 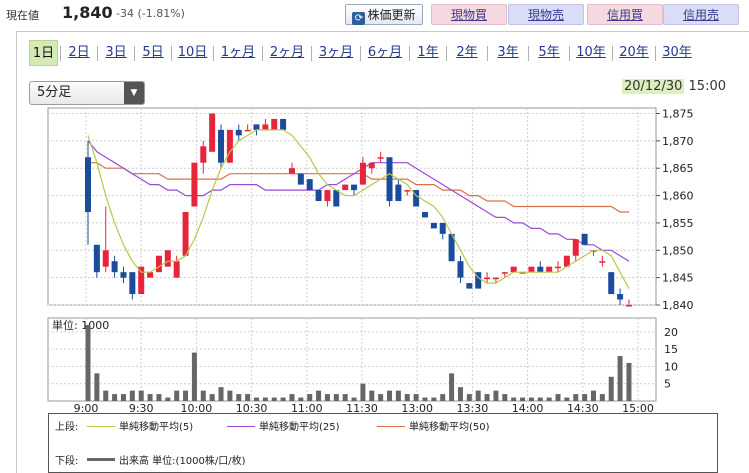 I want to click on volume-plot-area, so click(x=352, y=359).